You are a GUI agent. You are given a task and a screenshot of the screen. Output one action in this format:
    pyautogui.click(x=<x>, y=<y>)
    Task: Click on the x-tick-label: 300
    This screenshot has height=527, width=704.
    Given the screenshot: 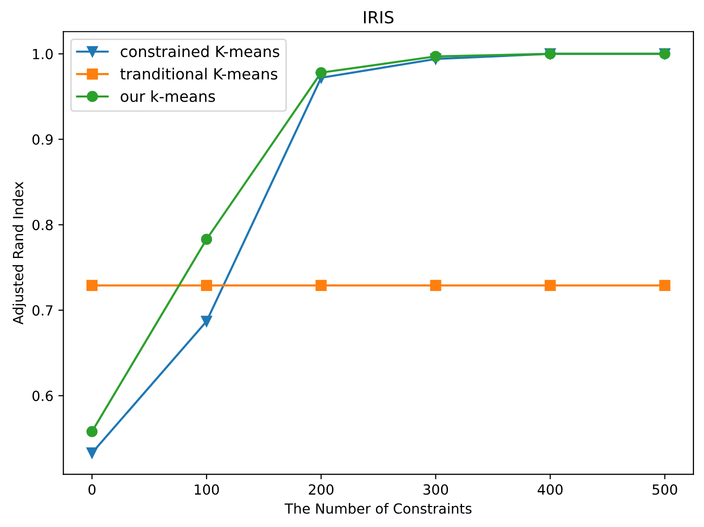 What is the action you would take?
    pyautogui.click(x=435, y=489)
    